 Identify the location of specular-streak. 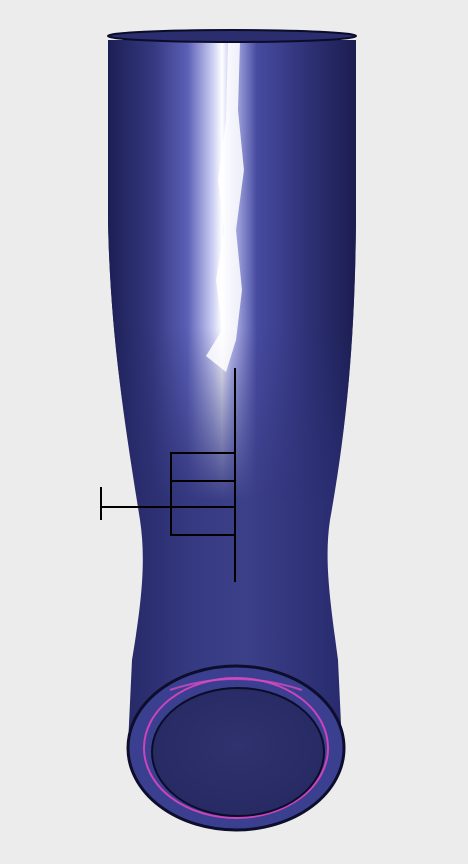
(225, 207).